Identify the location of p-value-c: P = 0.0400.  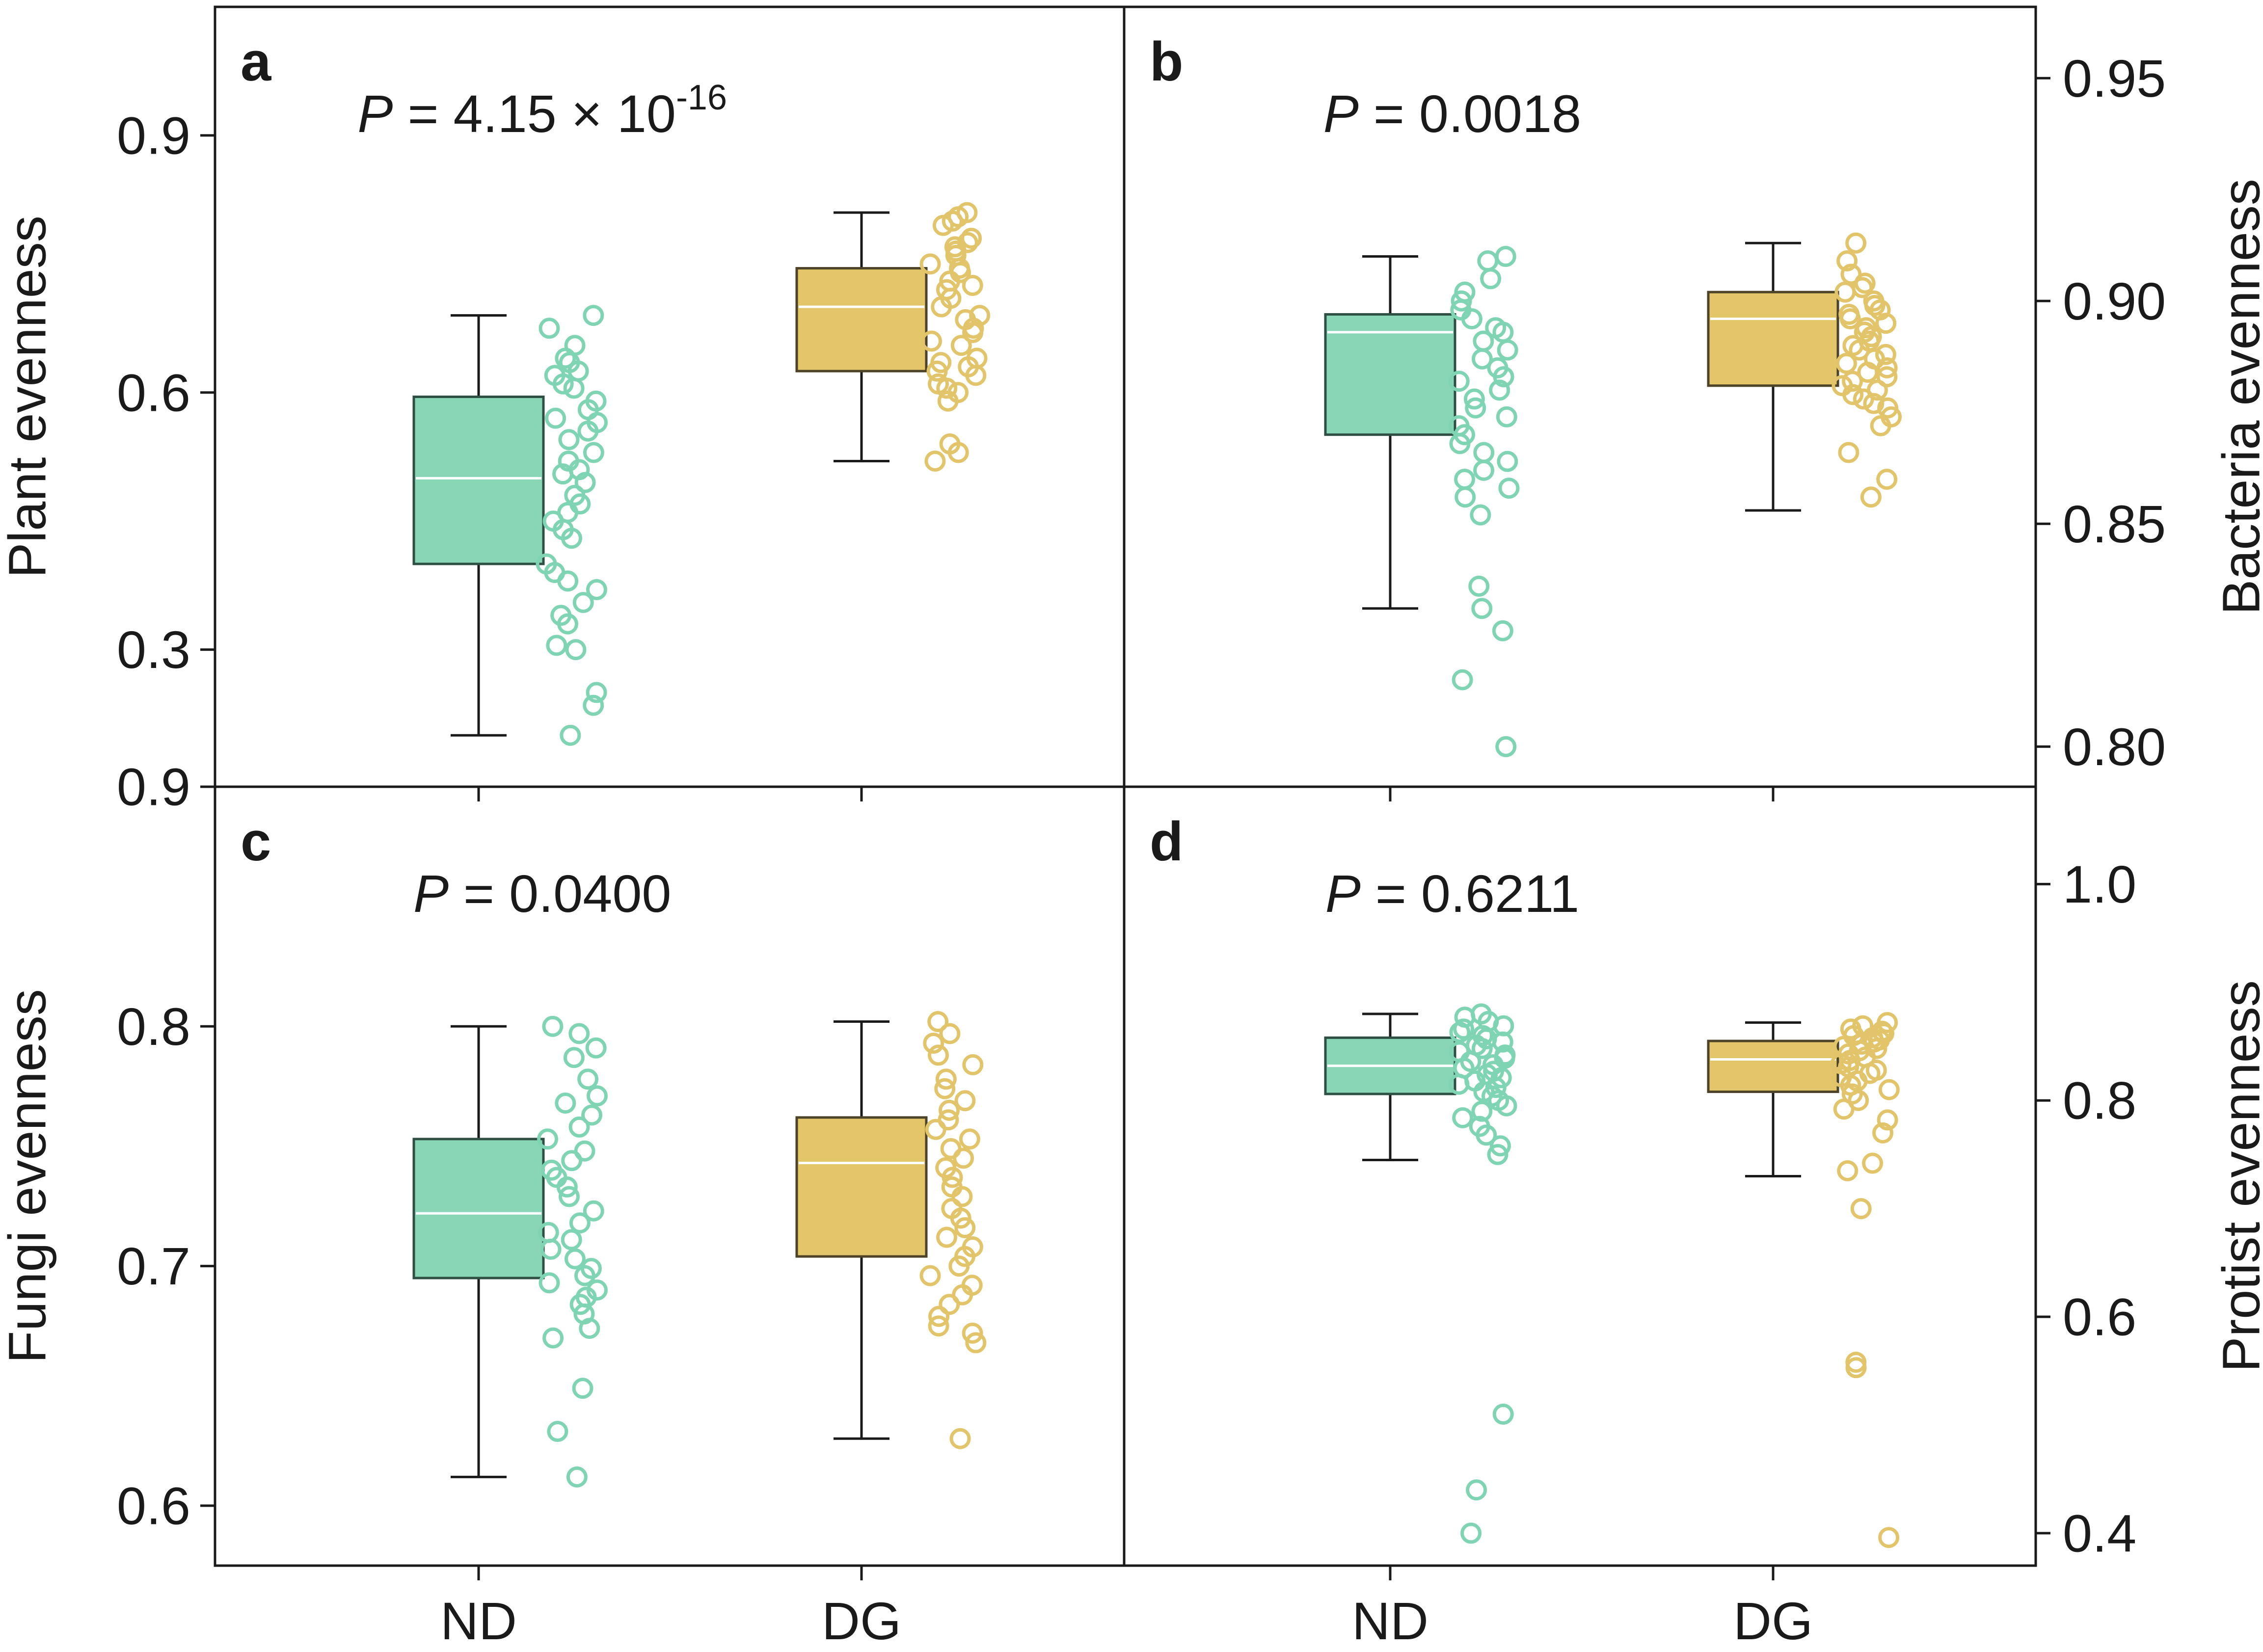
(542, 893).